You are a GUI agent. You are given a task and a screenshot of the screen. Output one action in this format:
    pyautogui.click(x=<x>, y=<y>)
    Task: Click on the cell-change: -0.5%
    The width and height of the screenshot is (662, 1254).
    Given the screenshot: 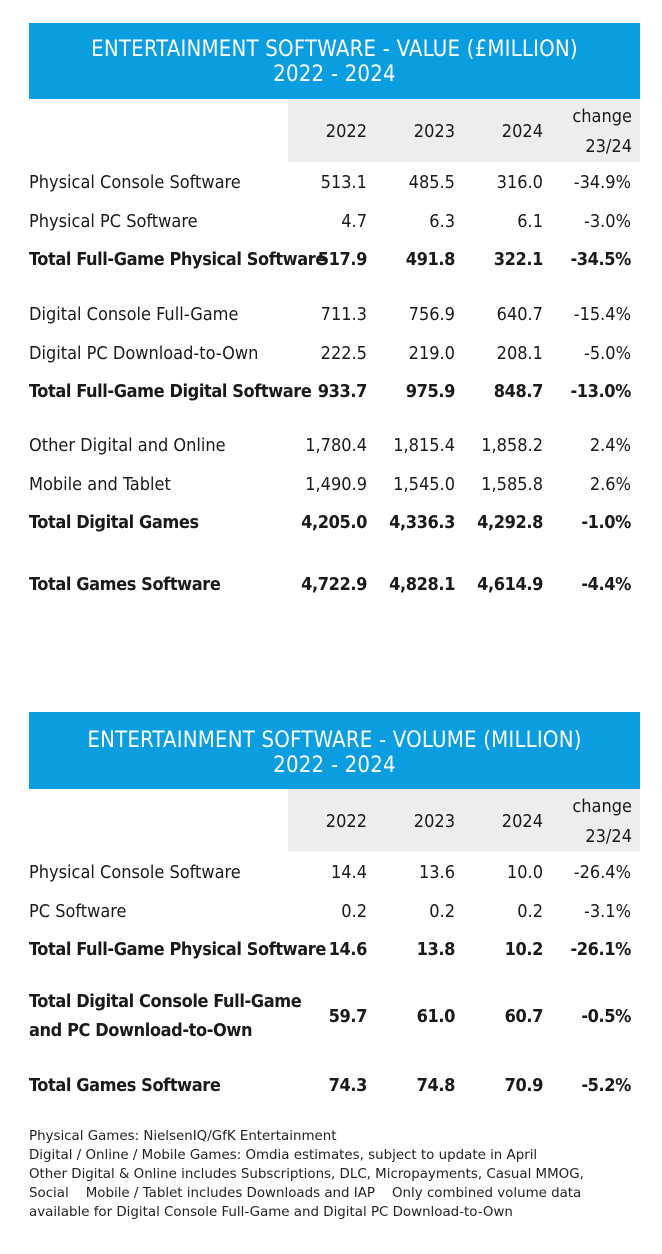 What is the action you would take?
    pyautogui.click(x=606, y=1016)
    